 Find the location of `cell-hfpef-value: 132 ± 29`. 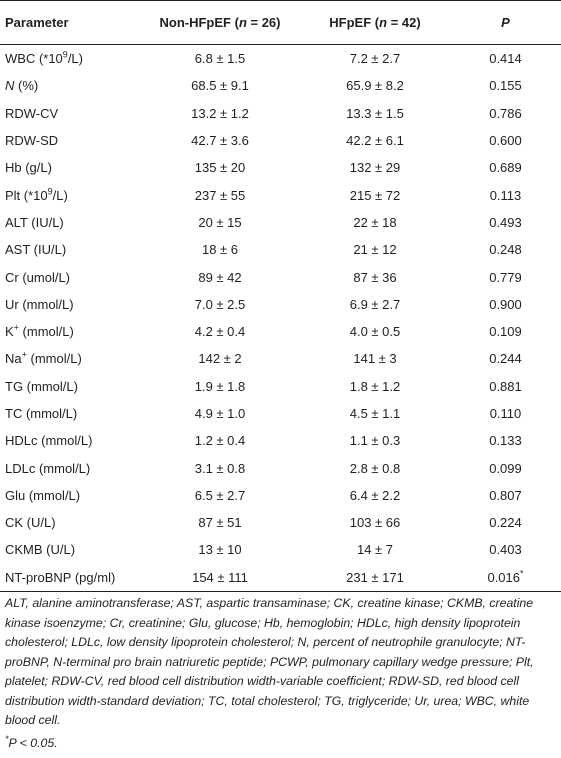

cell-hfpef-value: 132 ± 29 is located at coordinates (375, 168).